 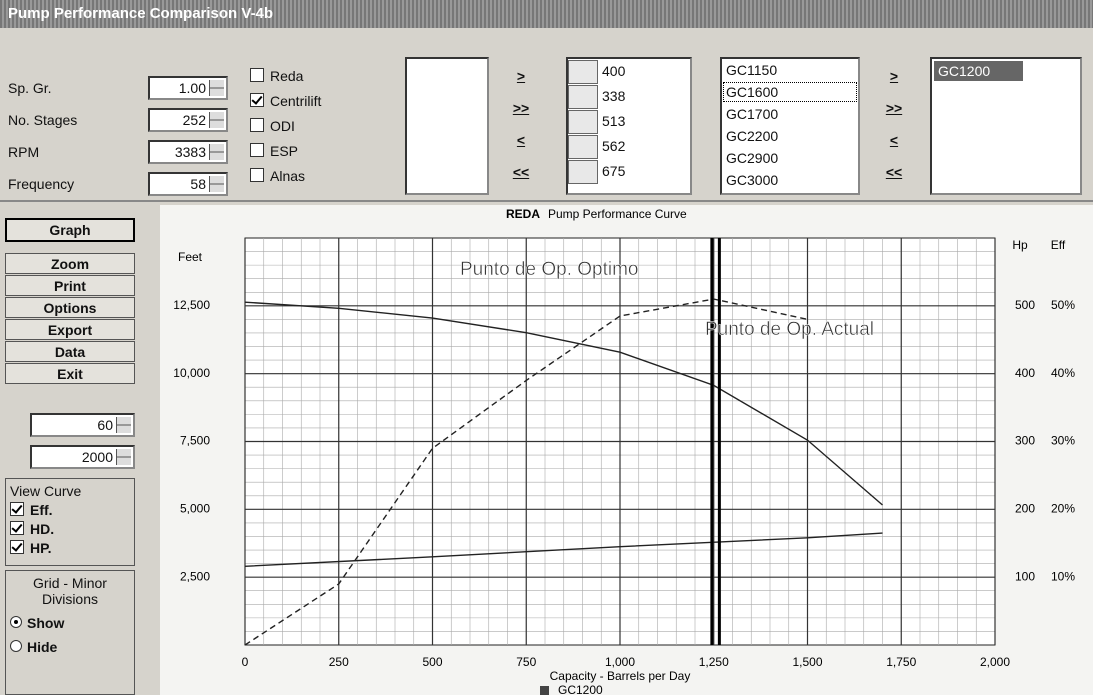 I want to click on x-axis-label: Capacity - Barrels per Day, so click(x=620, y=676).